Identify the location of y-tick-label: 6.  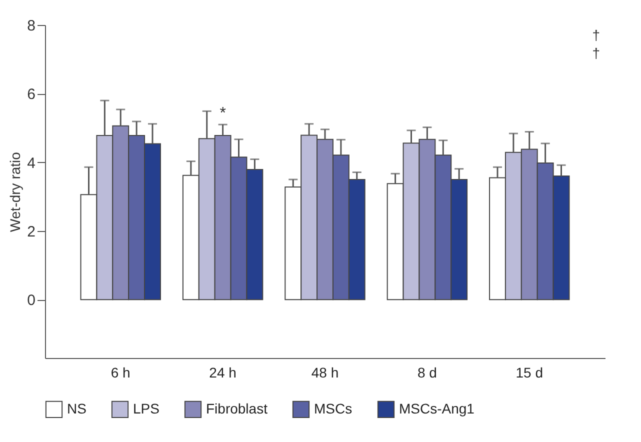
(31, 95).